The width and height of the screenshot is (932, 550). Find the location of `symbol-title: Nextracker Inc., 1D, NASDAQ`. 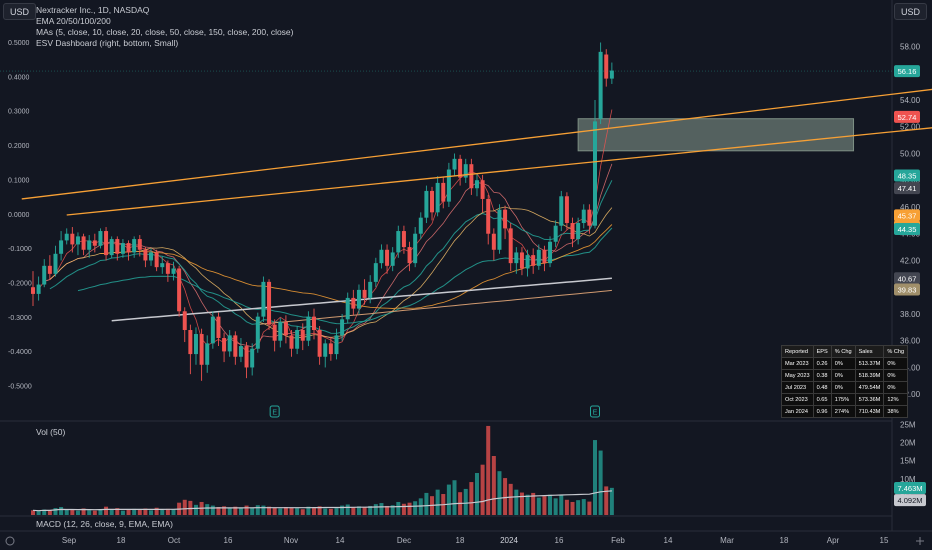

symbol-title: Nextracker Inc., 1D, NASDAQ is located at coordinates (93, 10).